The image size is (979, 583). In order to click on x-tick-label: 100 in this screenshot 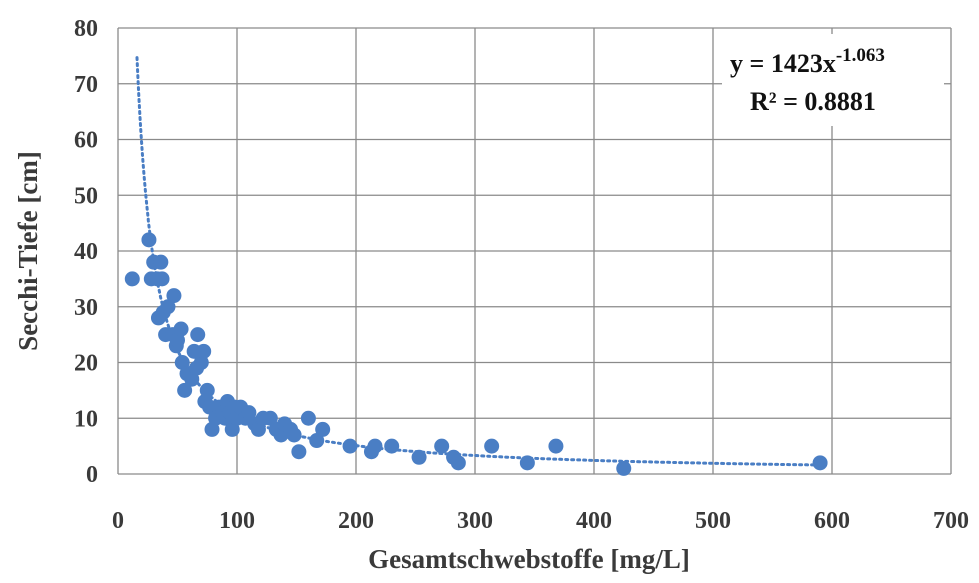, I will do `click(237, 521)`.